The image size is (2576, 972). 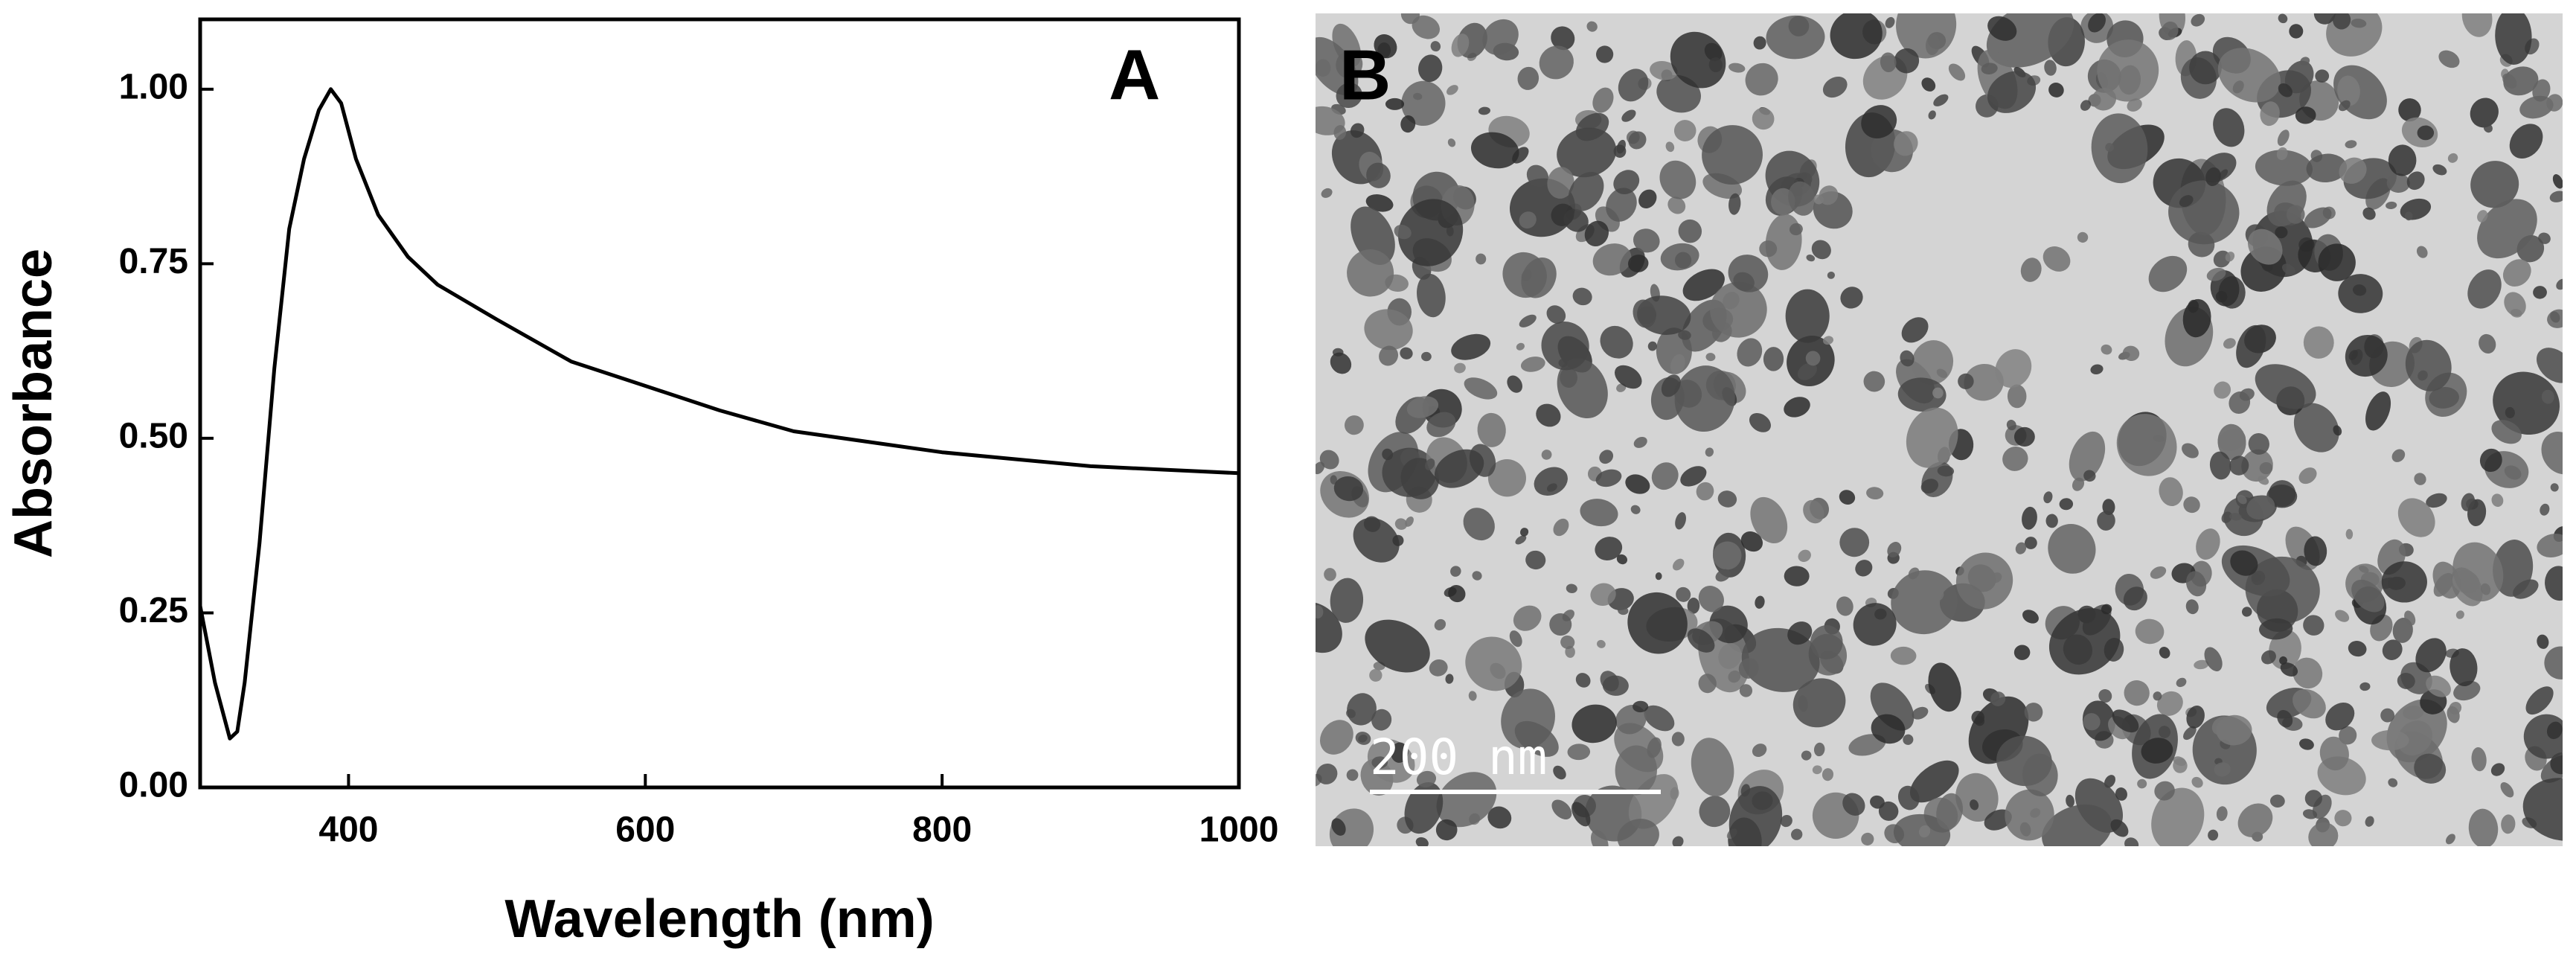 What do you see at coordinates (719, 919) in the screenshot?
I see `x-axis-title: Wavelength (nm)` at bounding box center [719, 919].